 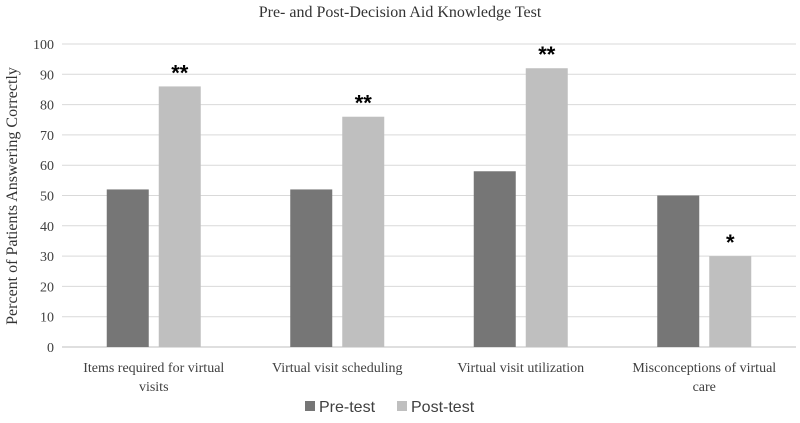 I want to click on x-tick-label: Misconceptions of virtual, so click(x=704, y=368).